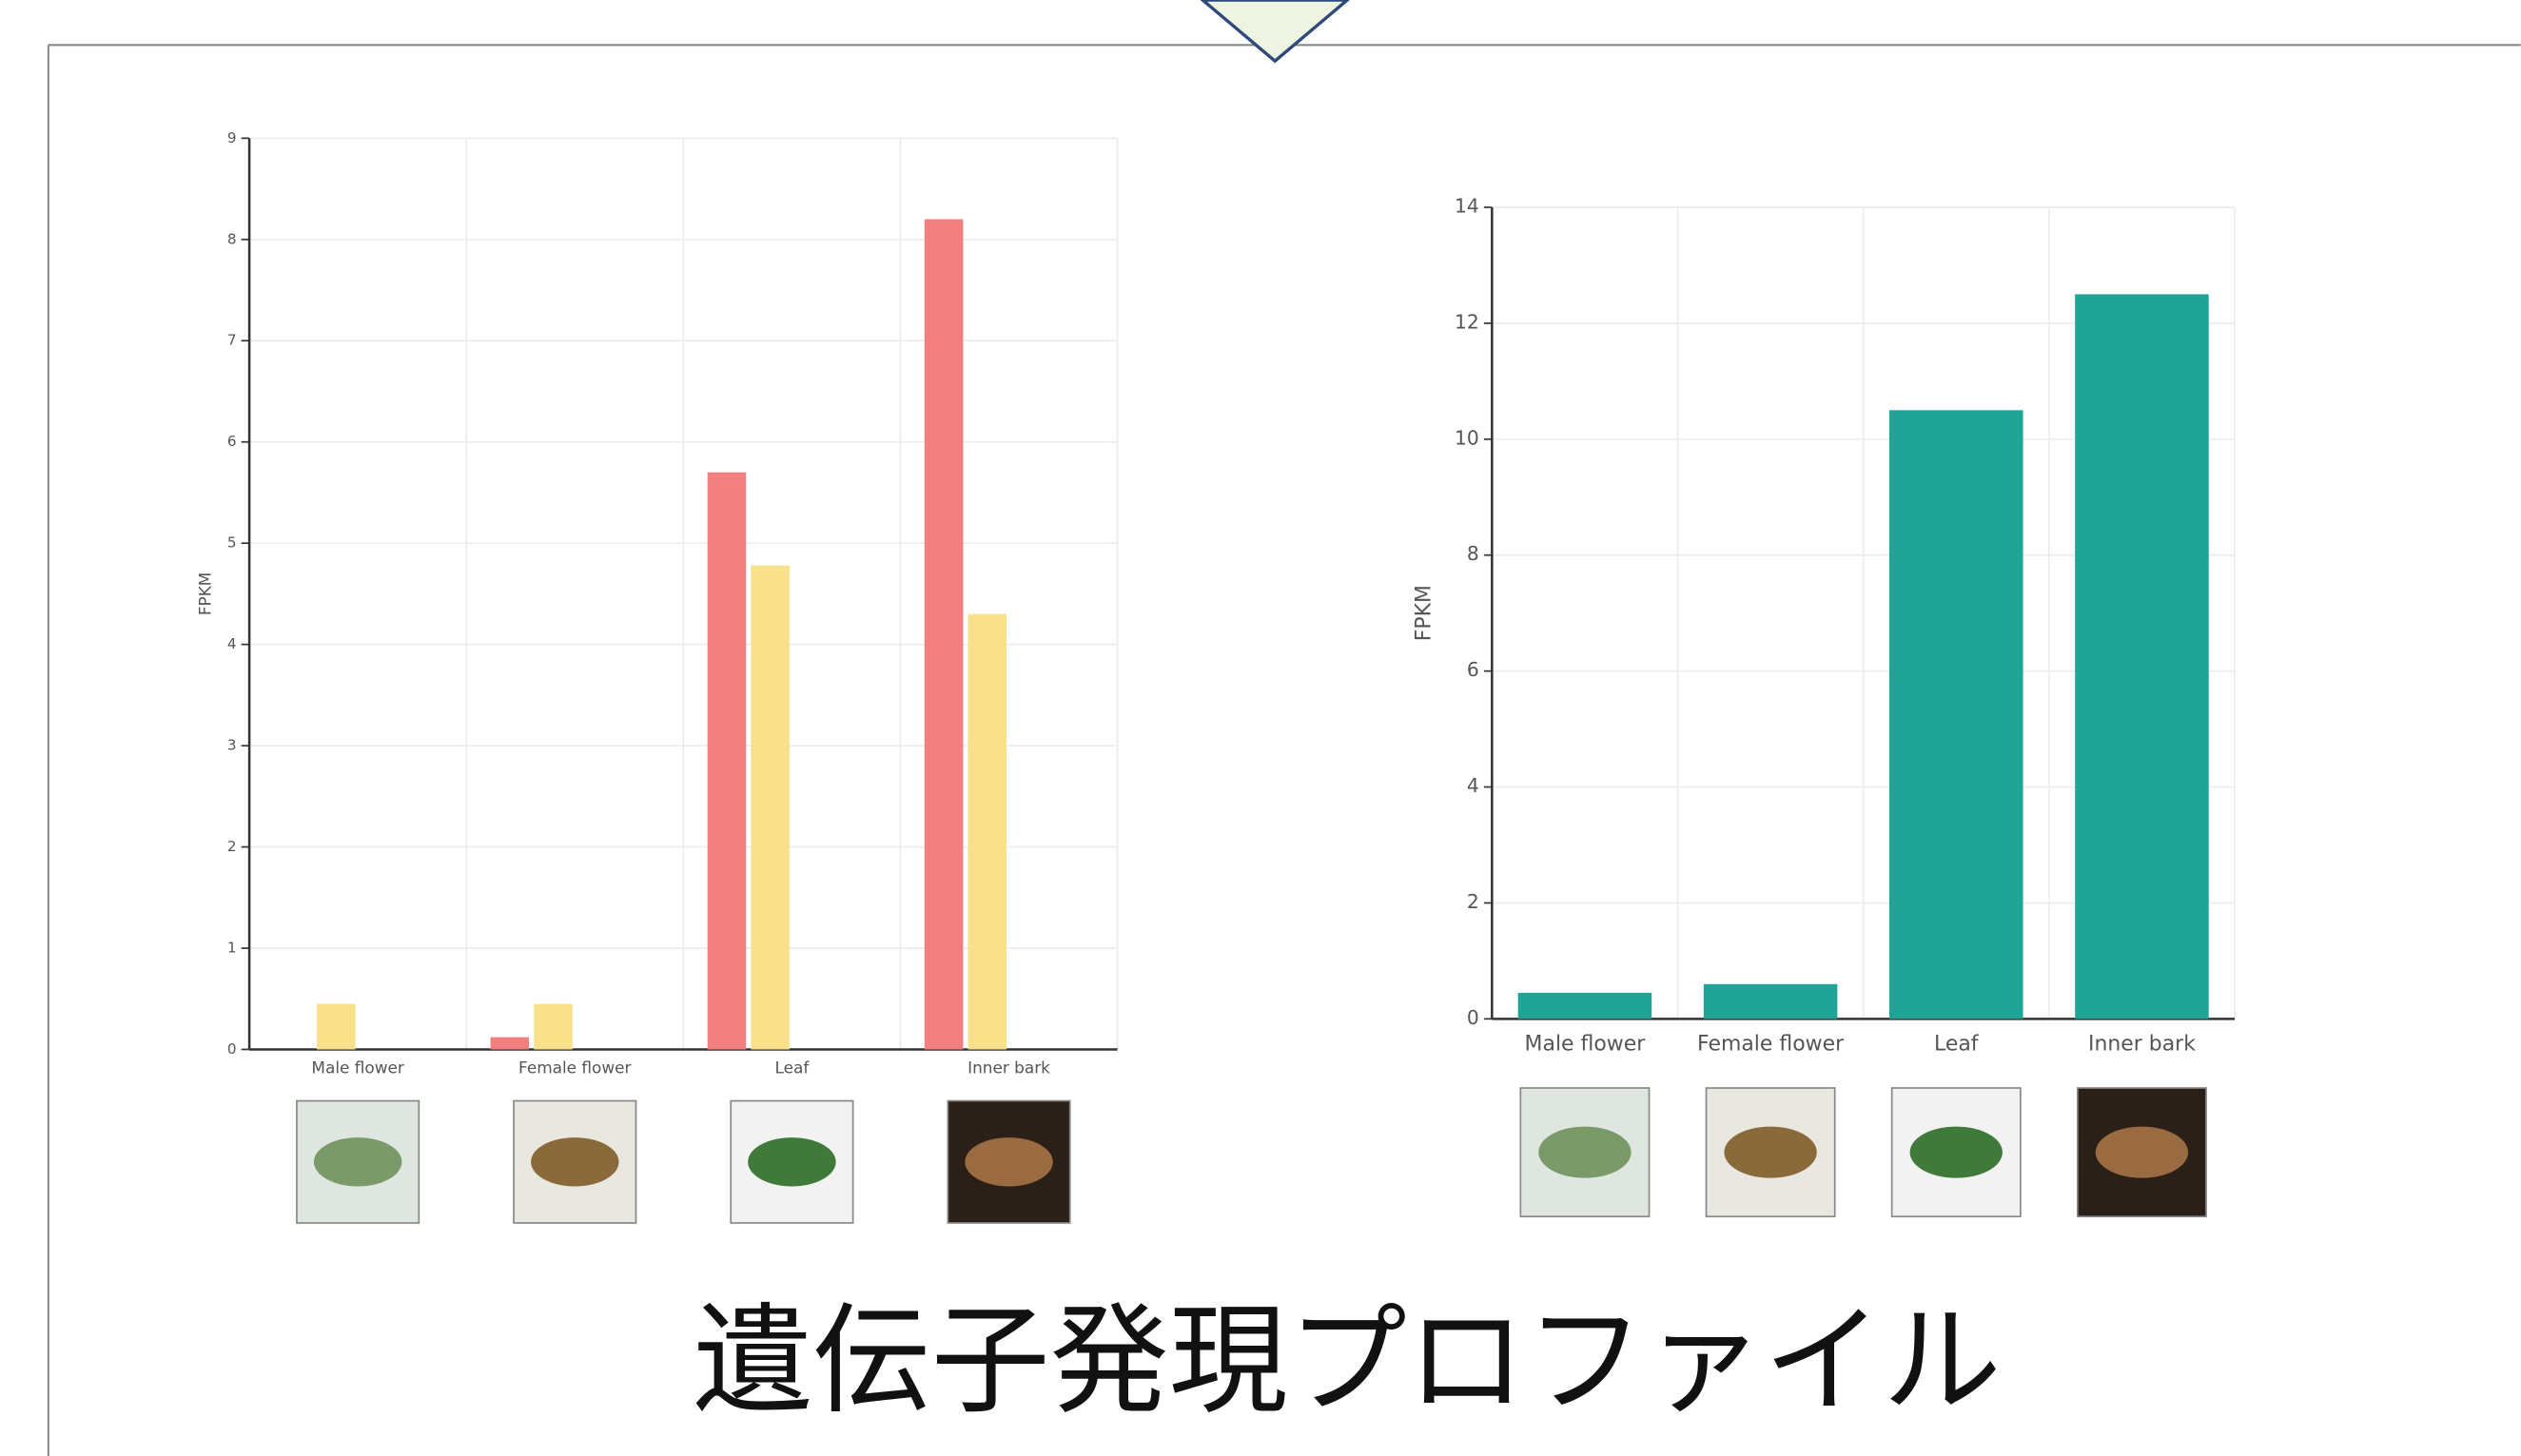 The image size is (2521, 1456). What do you see at coordinates (1467, 206) in the screenshot?
I see `y-tick-label: 14` at bounding box center [1467, 206].